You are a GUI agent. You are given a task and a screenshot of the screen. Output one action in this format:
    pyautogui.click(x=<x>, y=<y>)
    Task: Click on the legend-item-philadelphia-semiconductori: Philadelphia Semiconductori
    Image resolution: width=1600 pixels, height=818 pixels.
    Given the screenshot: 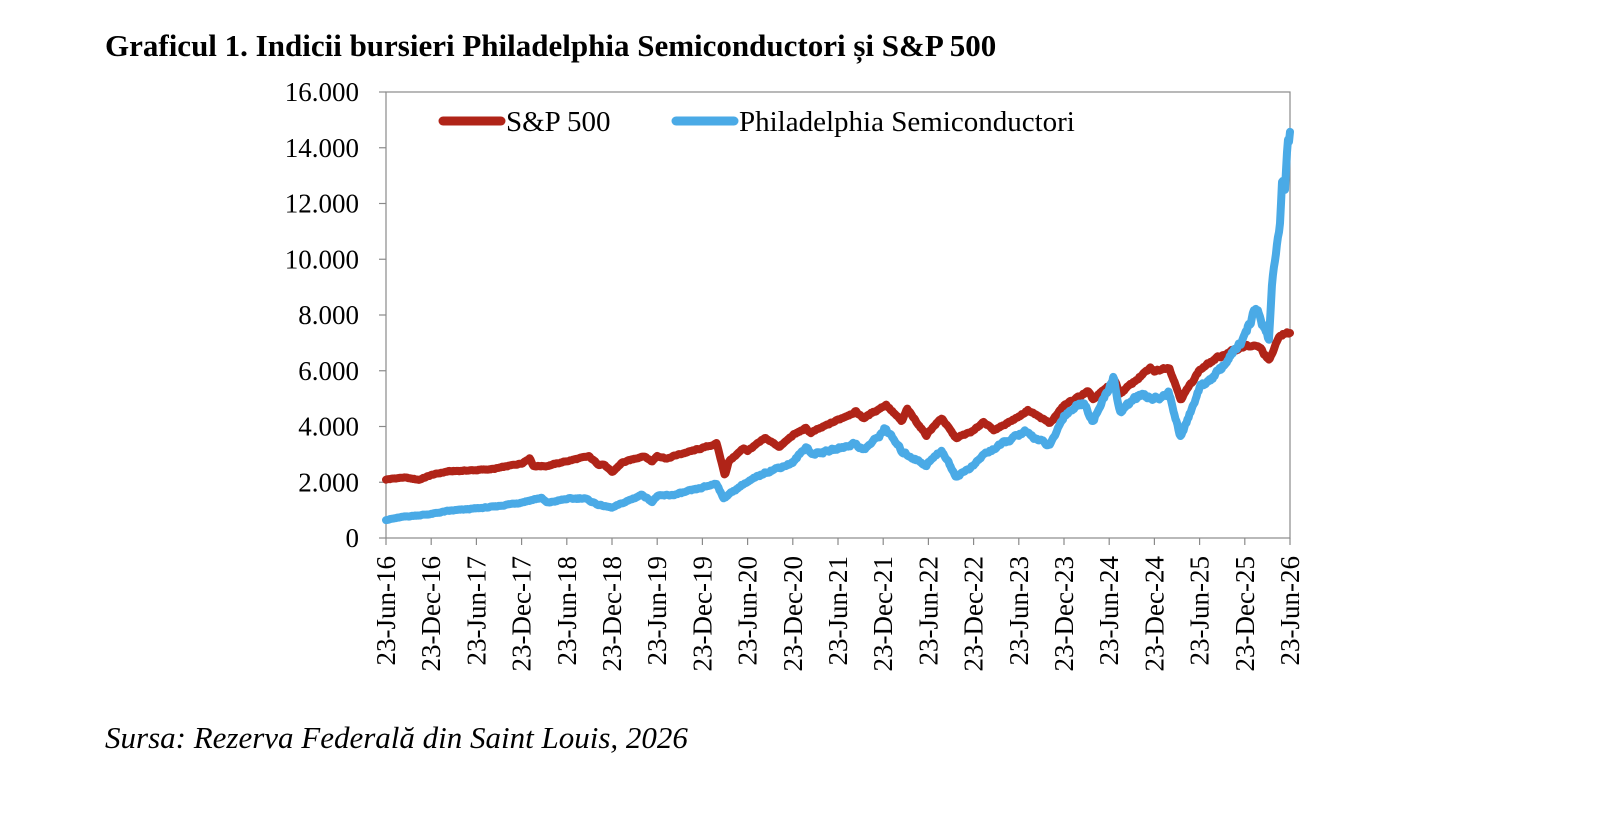 What is the action you would take?
    pyautogui.click(x=873, y=122)
    